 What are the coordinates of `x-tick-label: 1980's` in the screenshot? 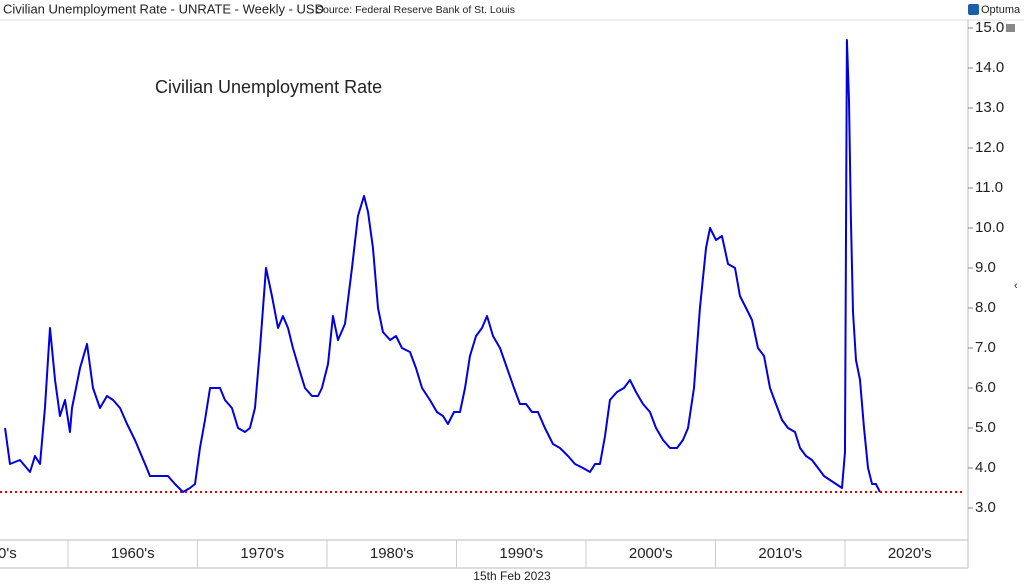 It's located at (392, 553).